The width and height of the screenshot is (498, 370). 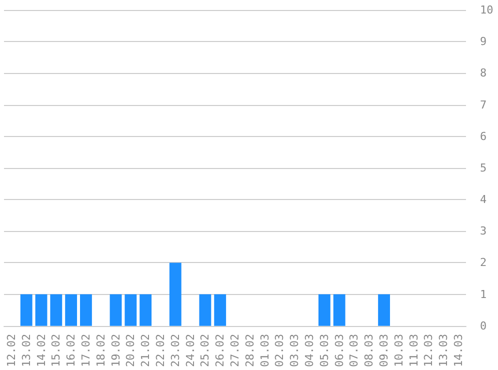 What do you see at coordinates (309, 351) in the screenshot?
I see `x-tick-label: 04.03` at bounding box center [309, 351].